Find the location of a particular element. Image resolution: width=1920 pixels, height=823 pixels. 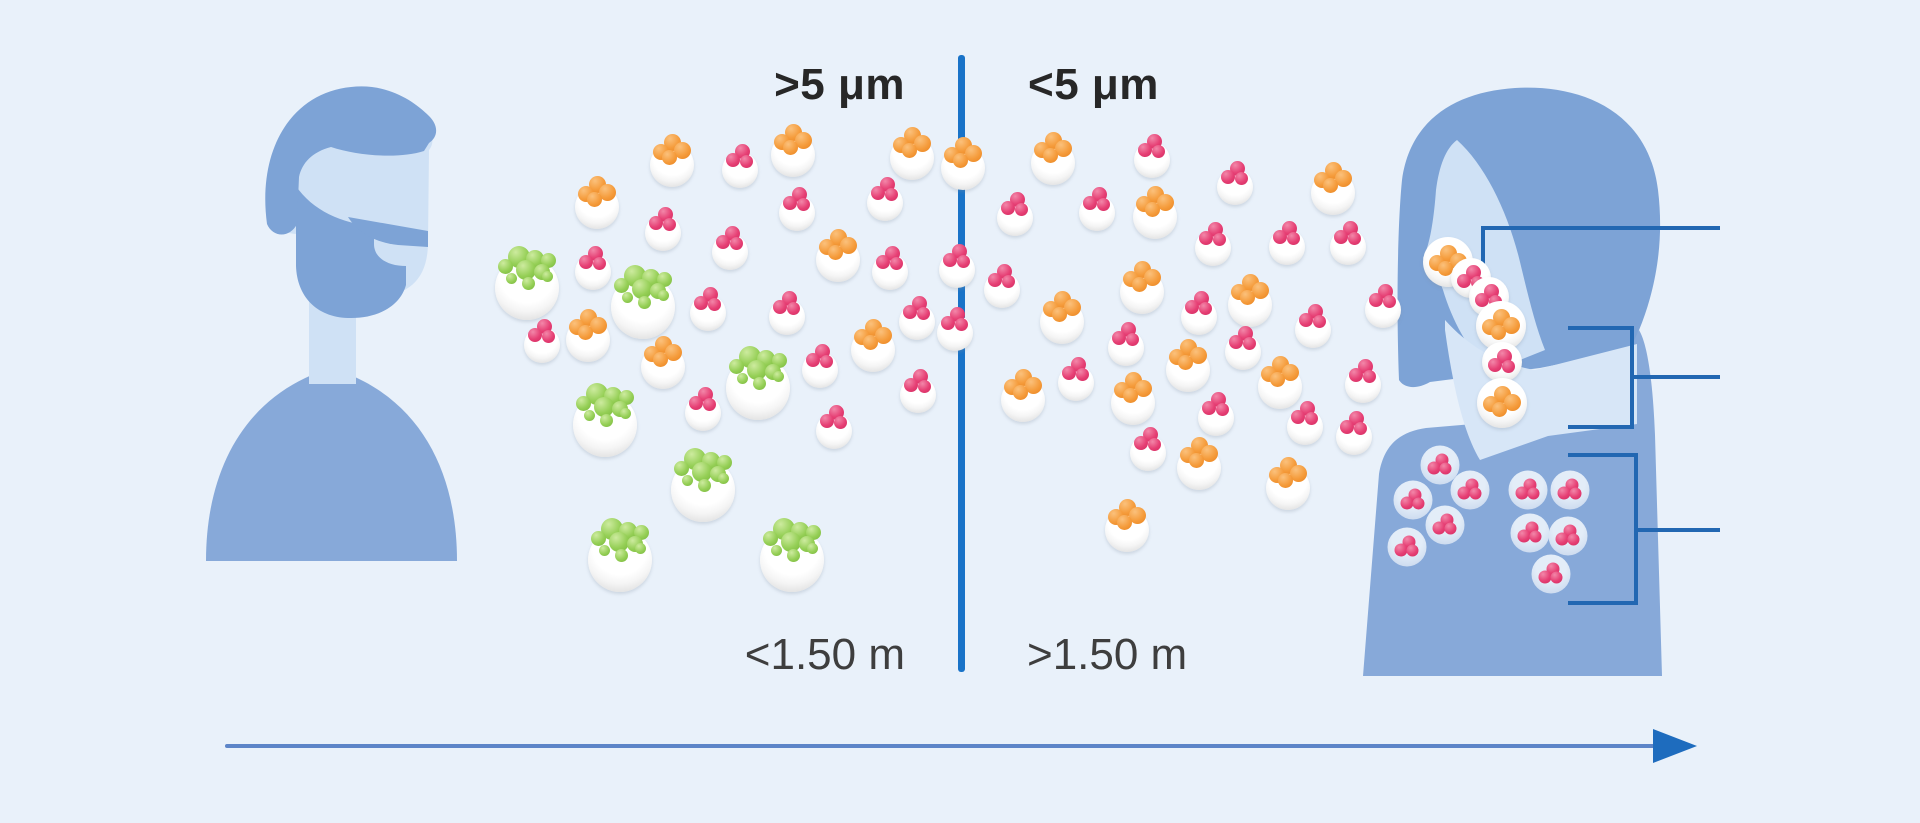

particle-aorange is located at coordinates (1448, 262).